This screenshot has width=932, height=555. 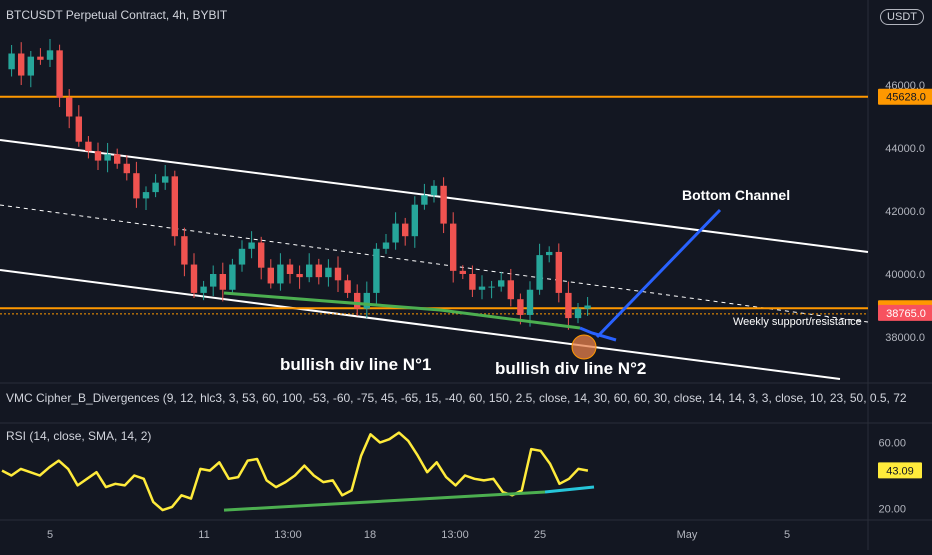 I want to click on rsi-current-value: 43.09, so click(x=900, y=471).